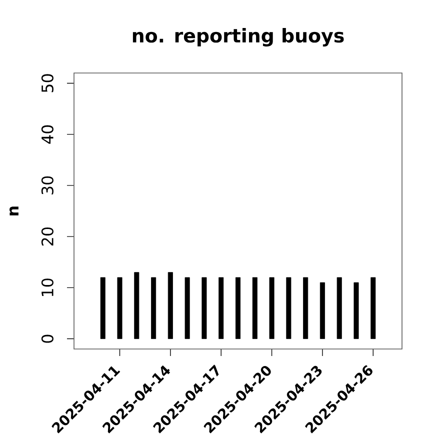 The height and width of the screenshot is (440, 440). Describe the element at coordinates (47, 287) in the screenshot. I see `y-tick-label: 10` at that location.